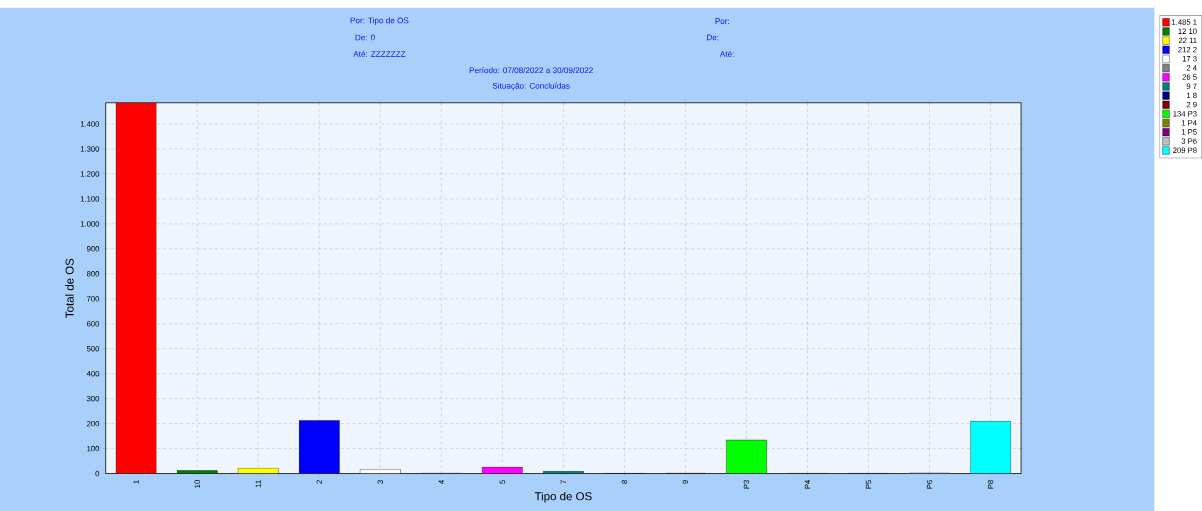  I want to click on text: De:, so click(713, 37).